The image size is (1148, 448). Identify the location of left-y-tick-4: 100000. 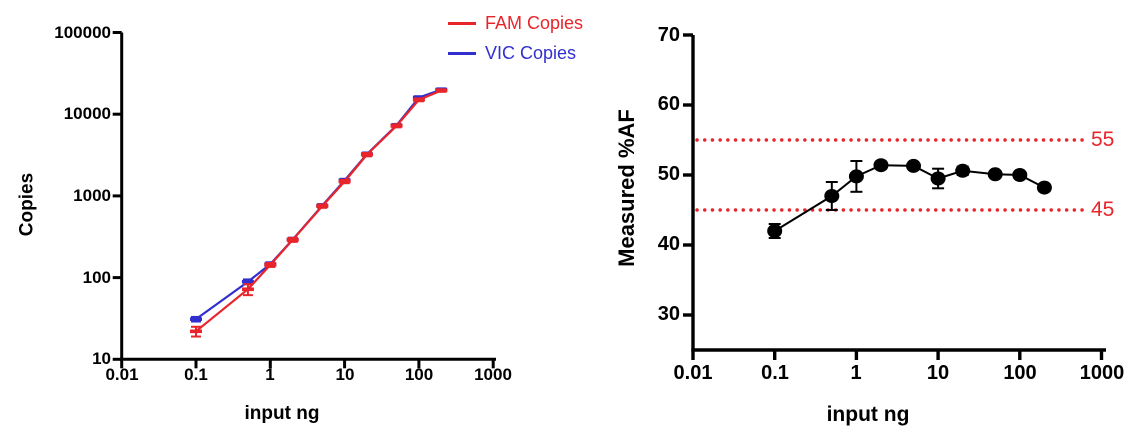
(82, 32).